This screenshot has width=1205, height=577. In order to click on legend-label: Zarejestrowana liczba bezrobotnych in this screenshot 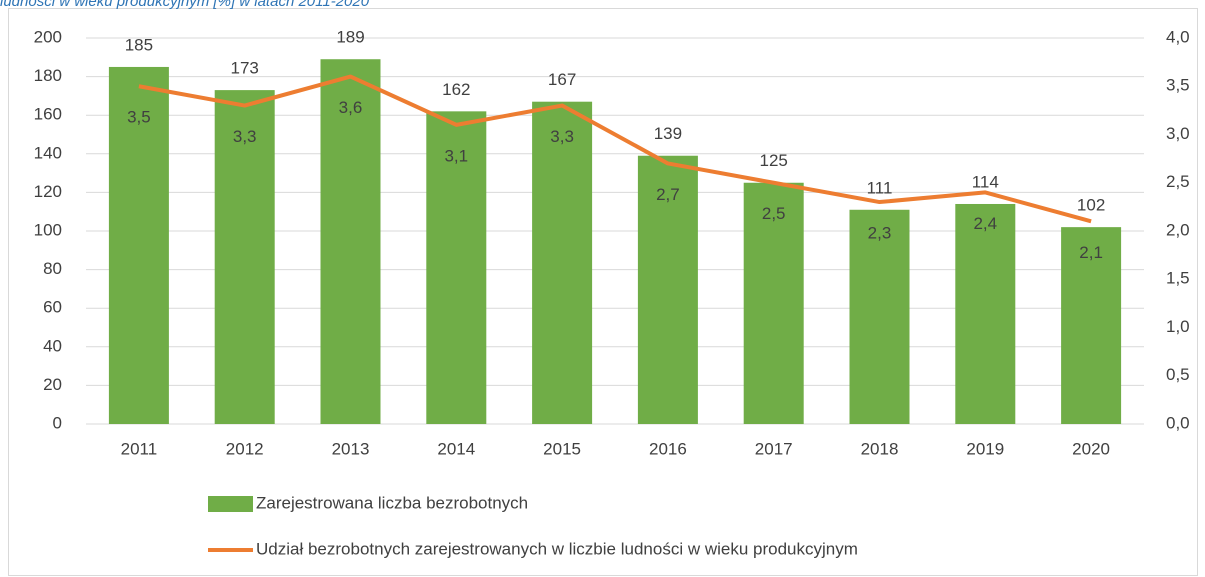, I will do `click(392, 502)`.